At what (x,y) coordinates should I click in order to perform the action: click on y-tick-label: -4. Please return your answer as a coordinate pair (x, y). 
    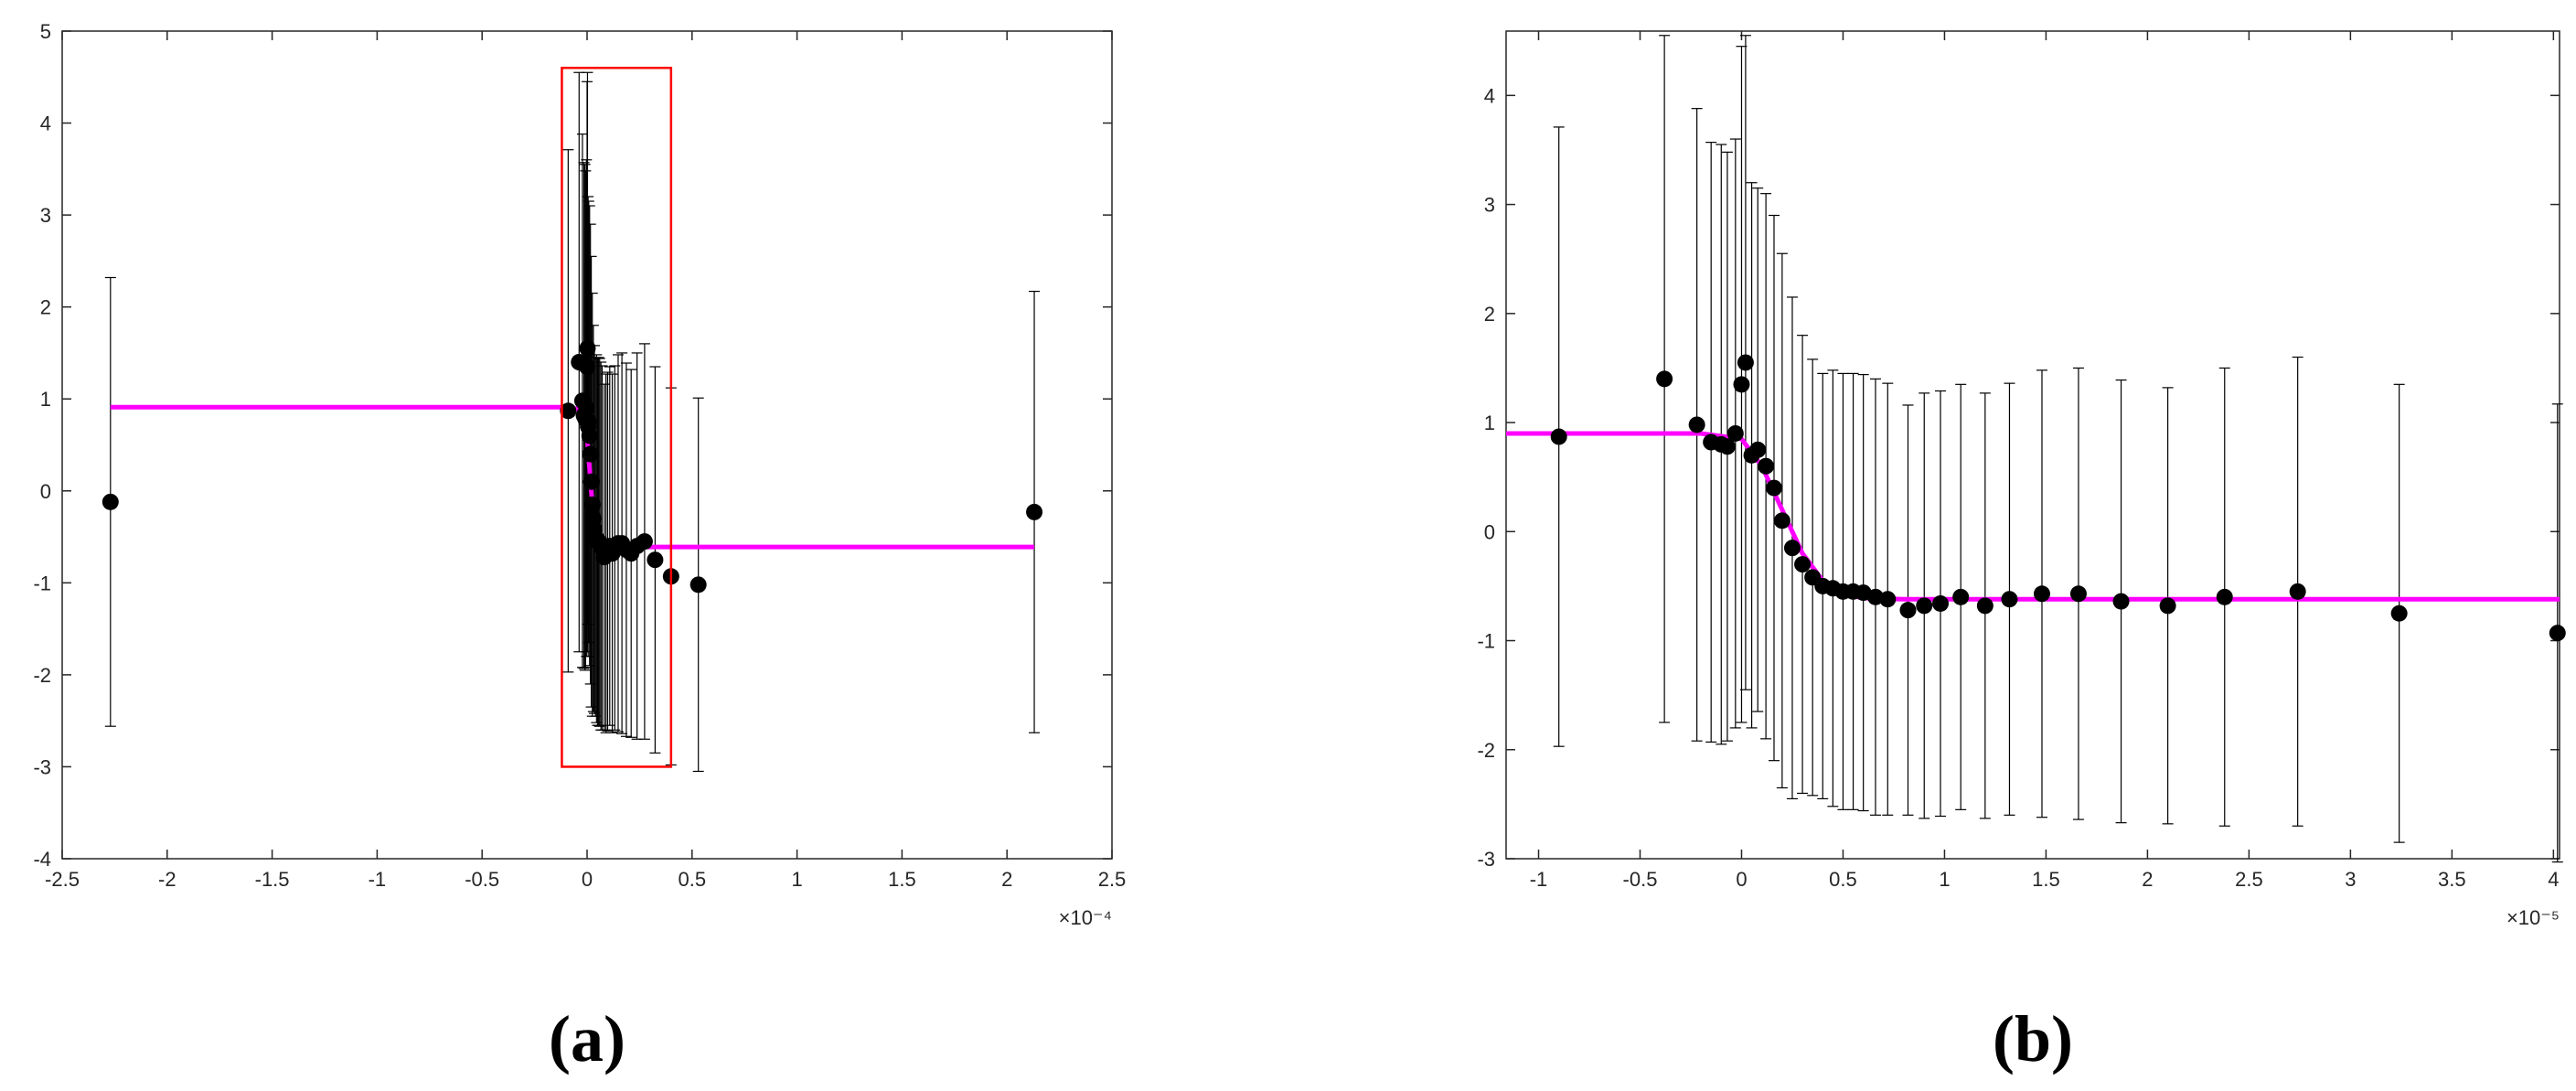
    Looking at the image, I should click on (42, 859).